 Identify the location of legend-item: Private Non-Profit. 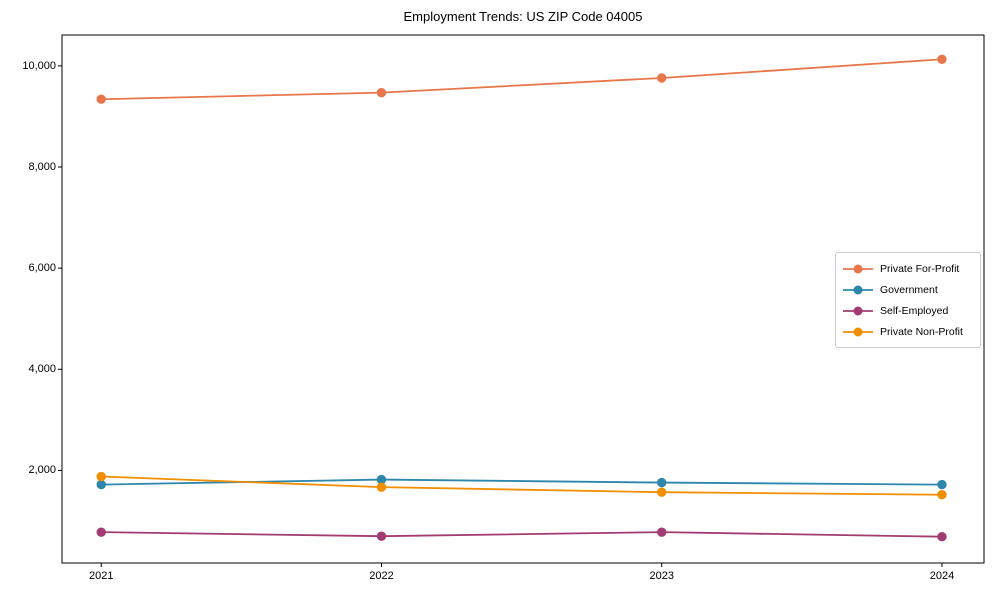
(908, 331).